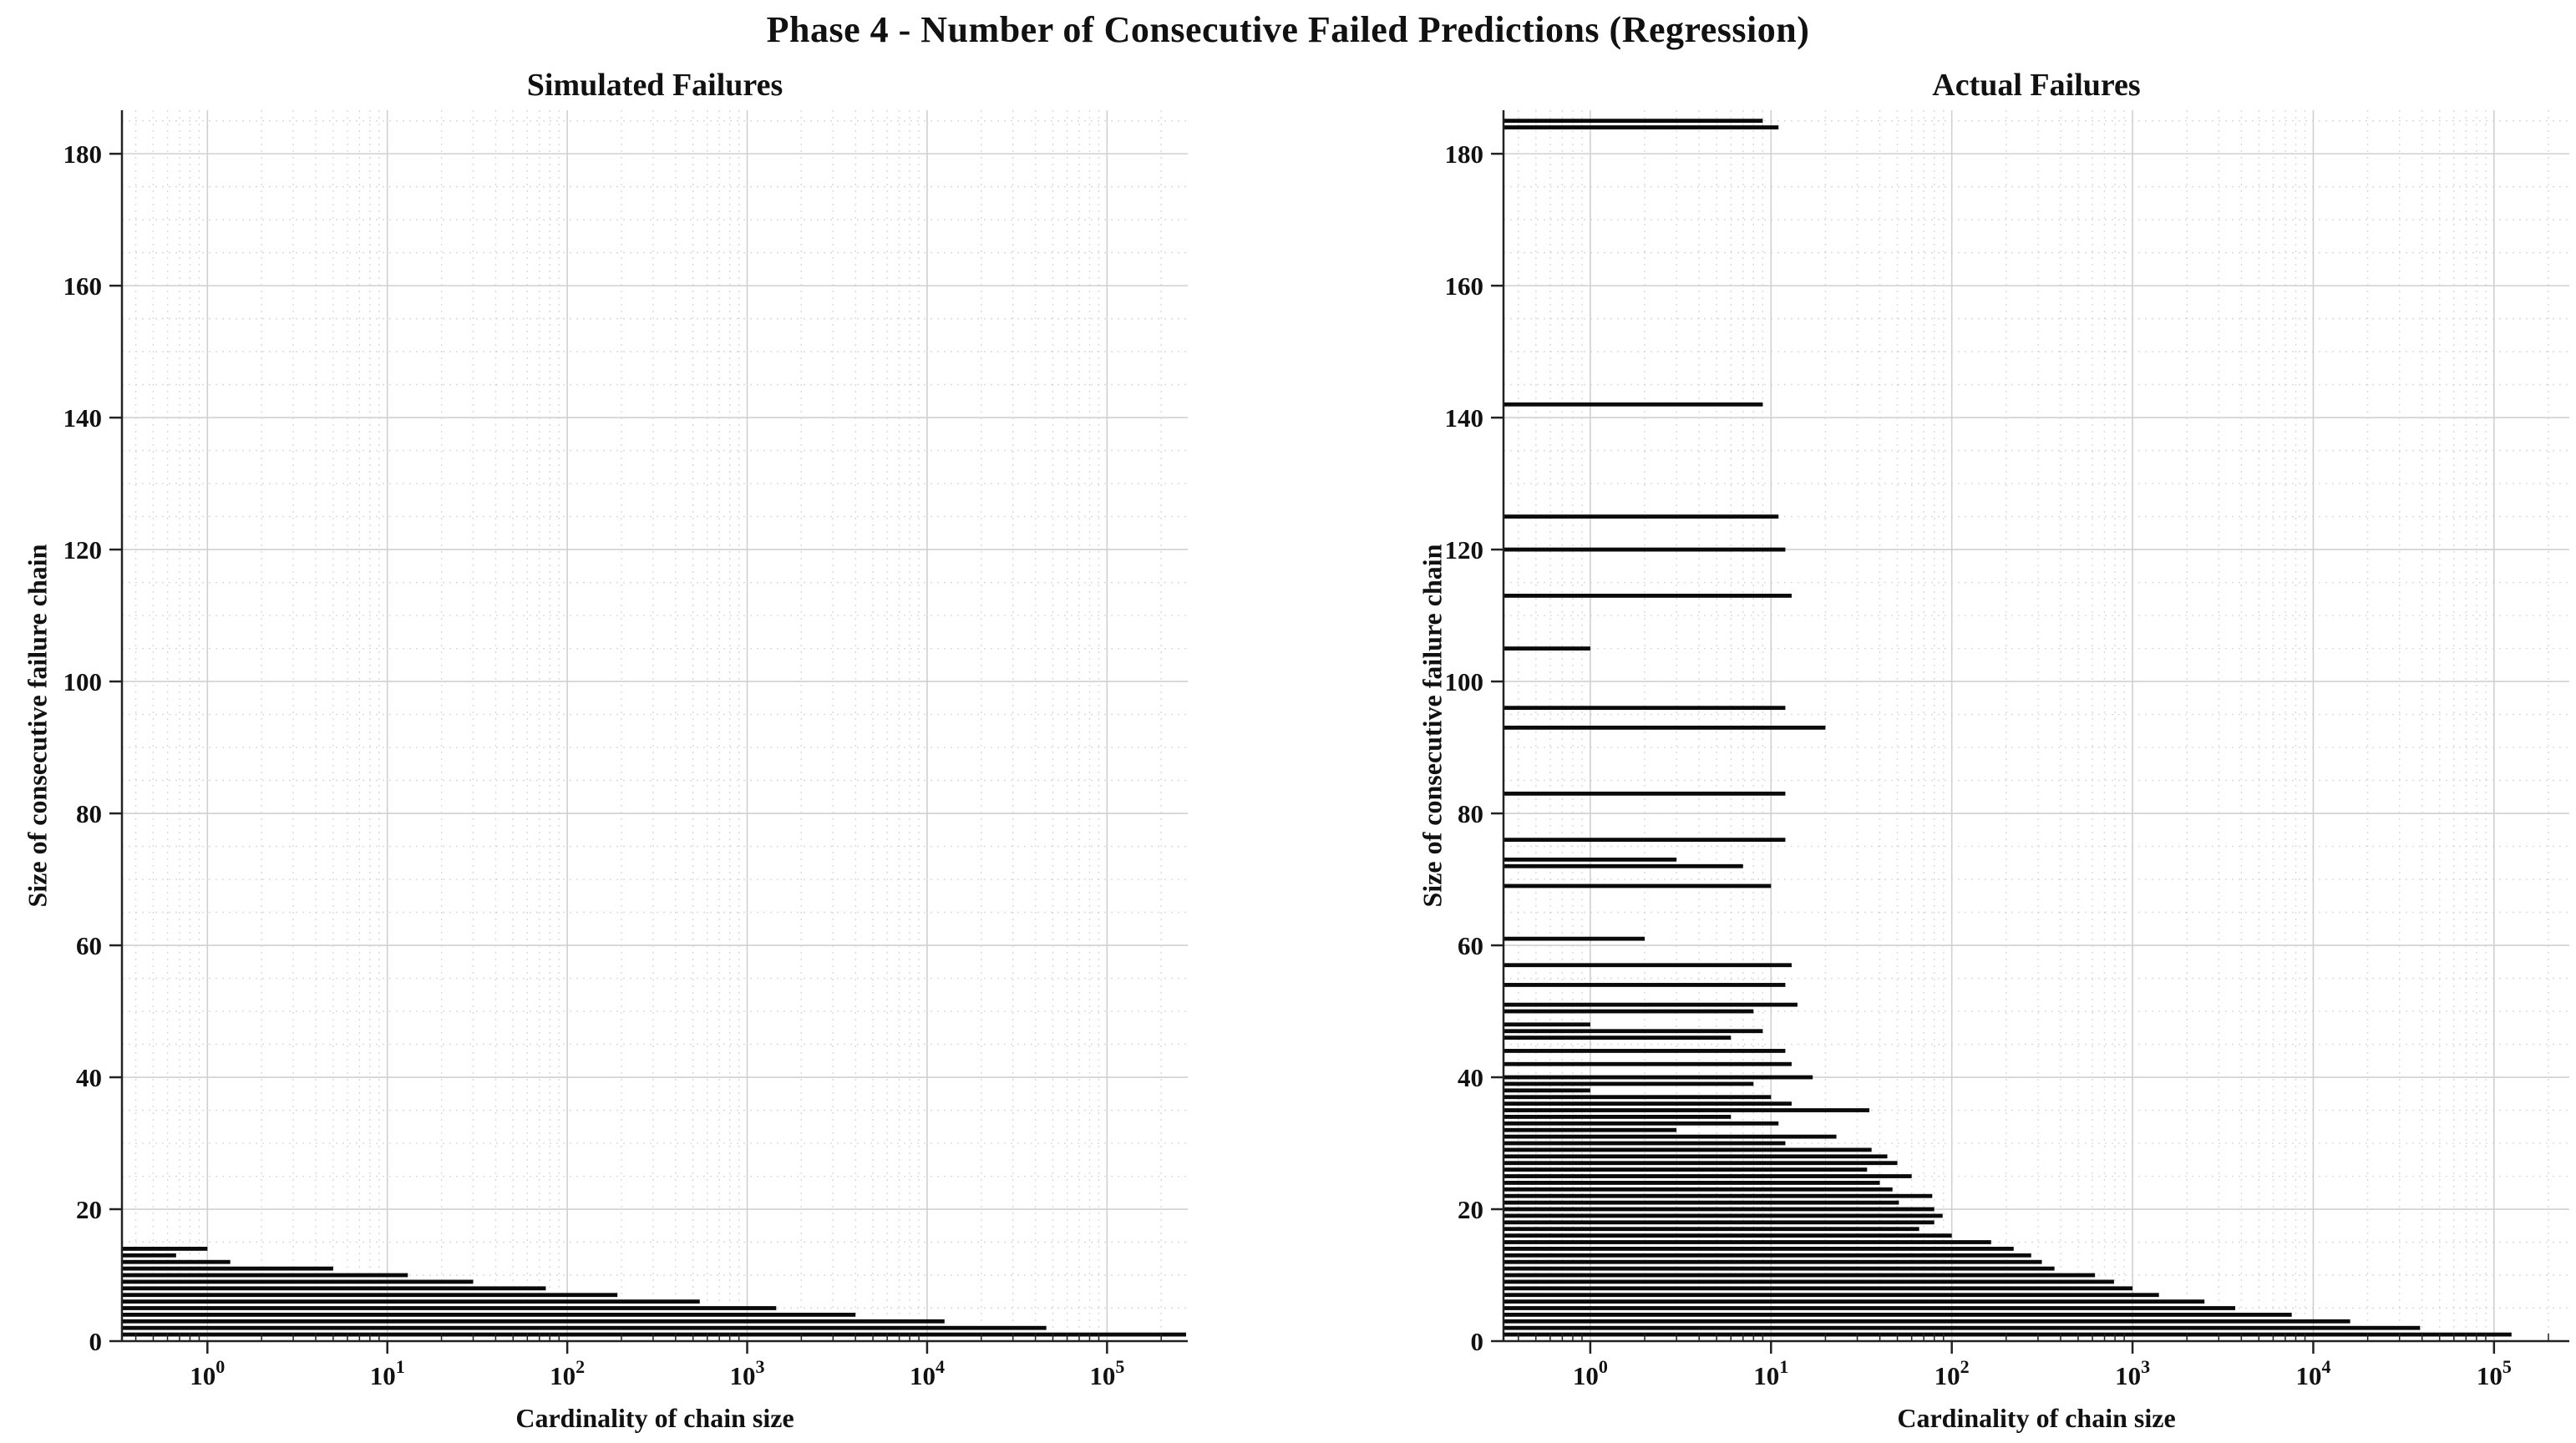 The width and height of the screenshot is (2576, 1443). Describe the element at coordinates (207, 1373) in the screenshot. I see `x-tick-label: 10⁰` at that location.